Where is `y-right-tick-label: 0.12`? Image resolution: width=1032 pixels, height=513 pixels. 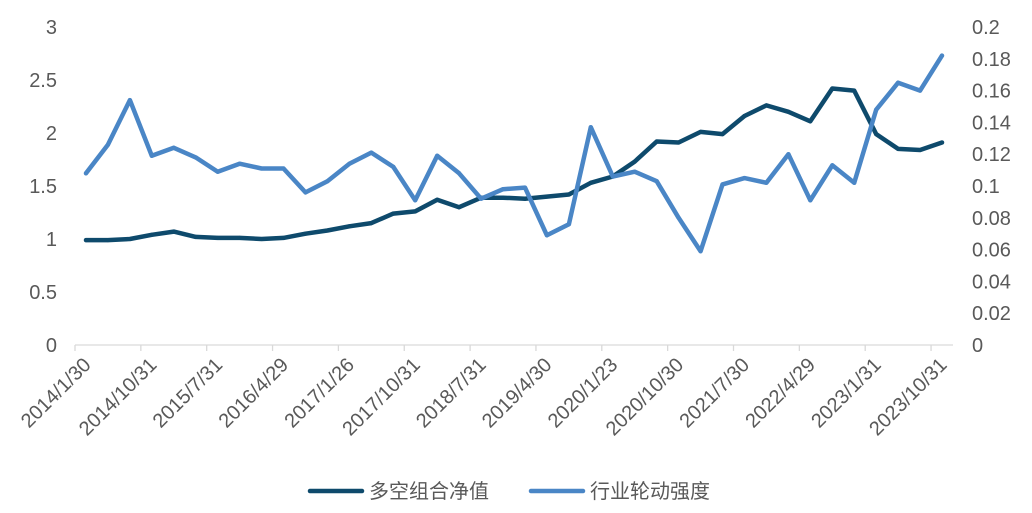 y-right-tick-label: 0.12 is located at coordinates (991, 155).